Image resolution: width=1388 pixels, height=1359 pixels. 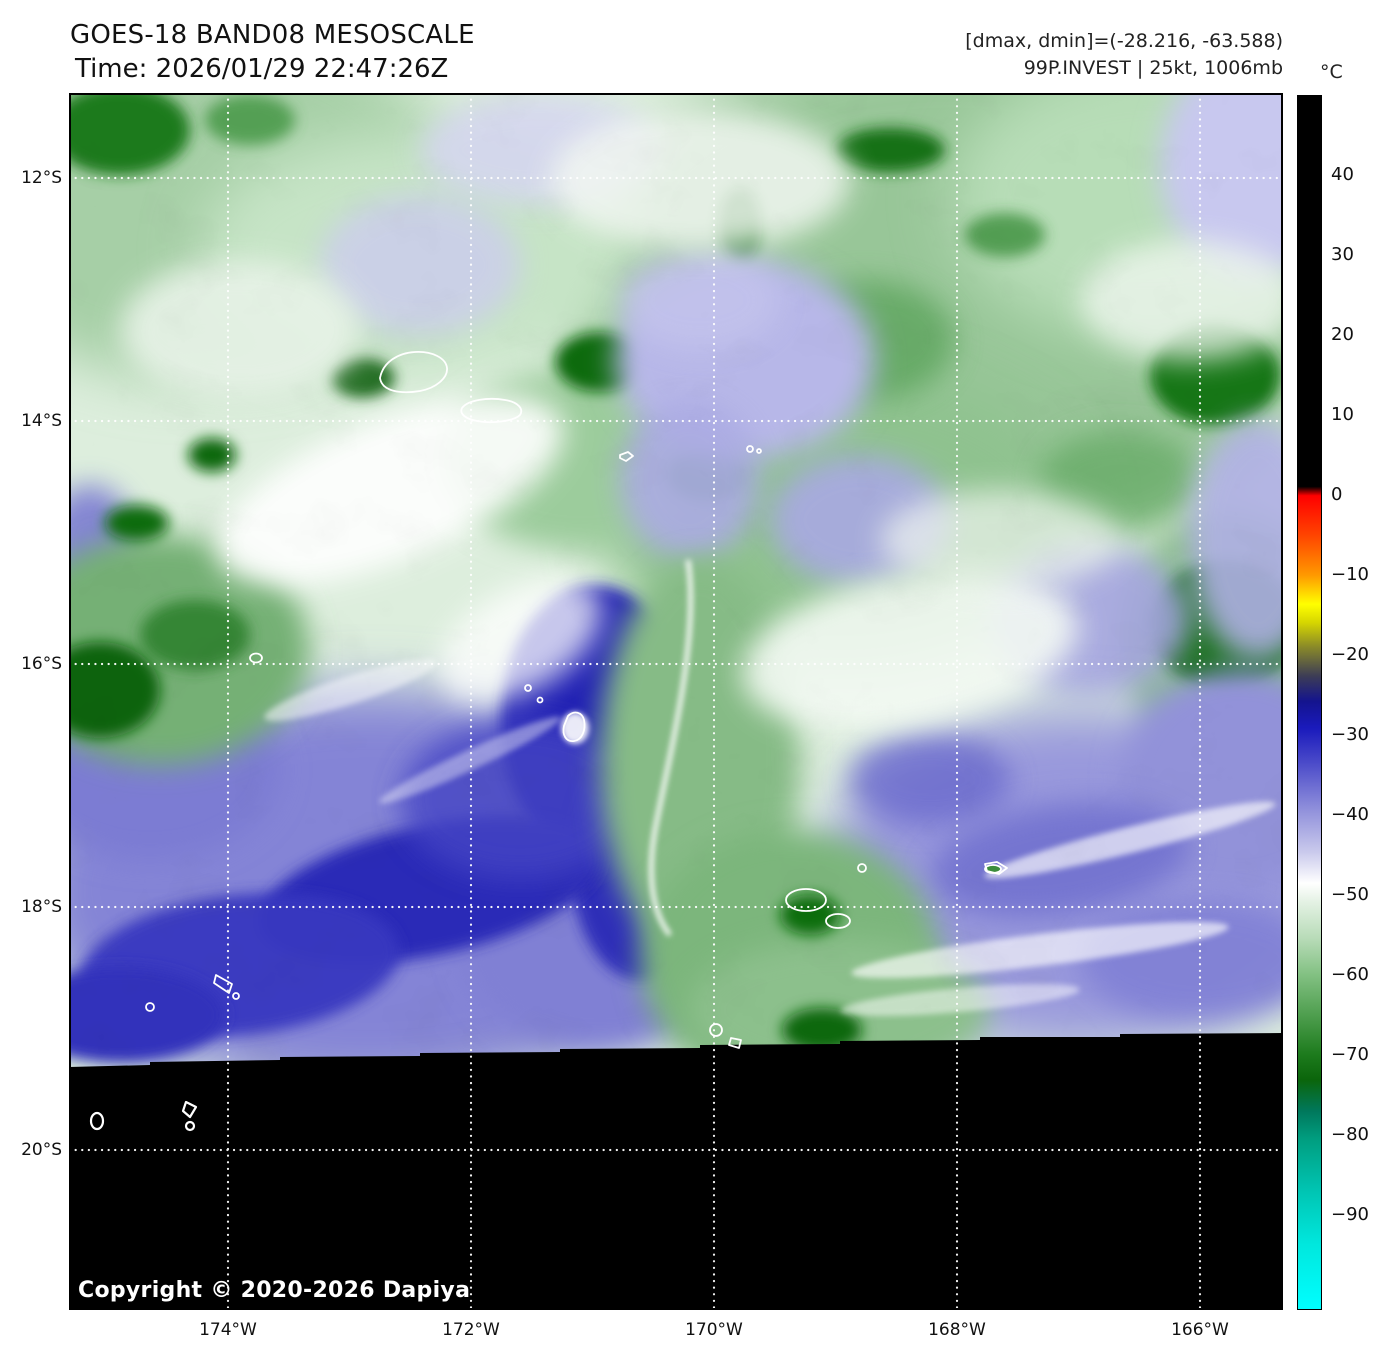 I want to click on colorbar-tick-m70: −70, so click(x=1350, y=1054).